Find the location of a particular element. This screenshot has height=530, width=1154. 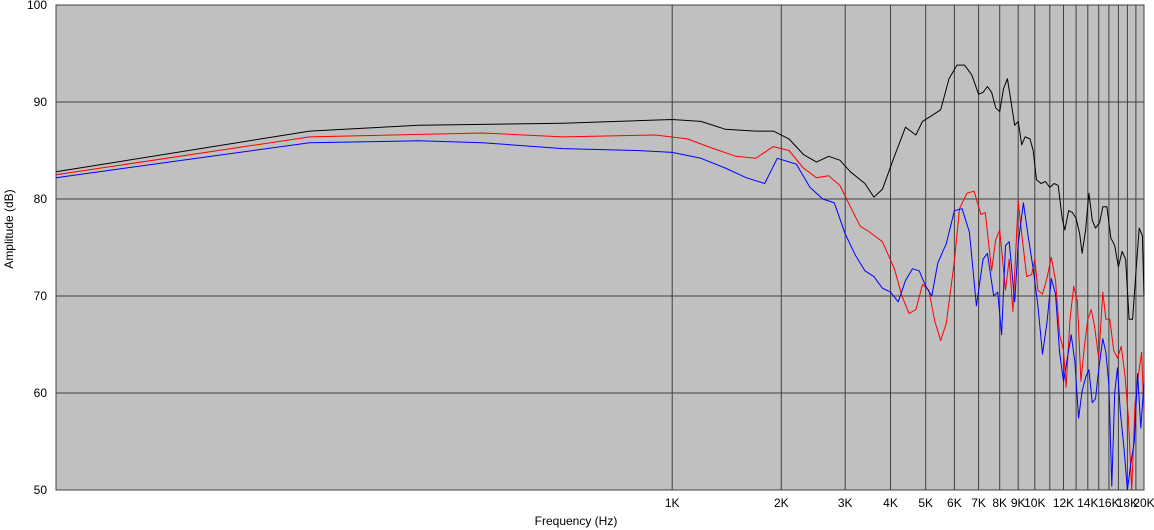

x-tick-label: 5K is located at coordinates (925, 503).